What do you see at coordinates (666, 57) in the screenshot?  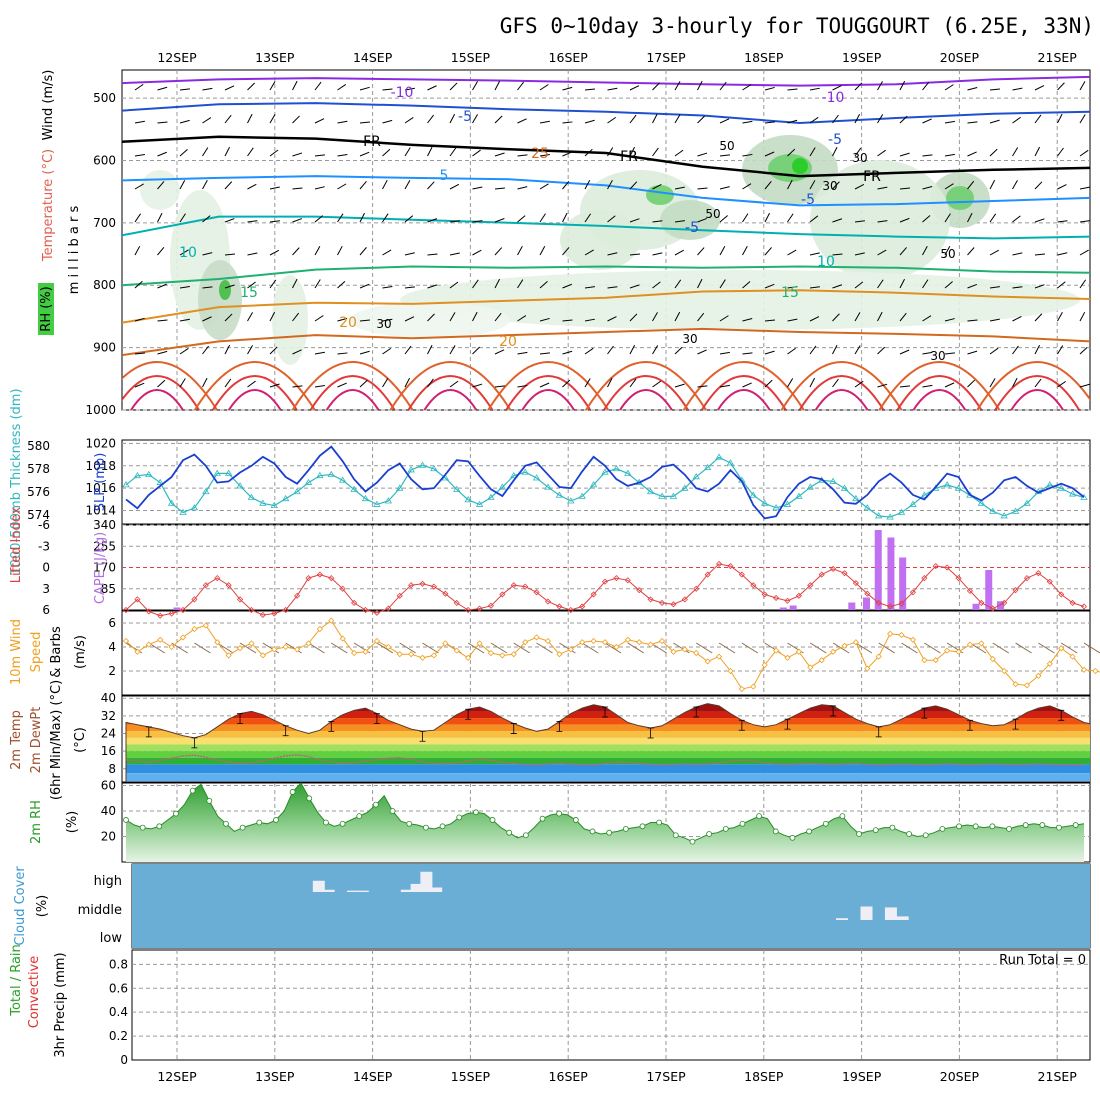 I see `date-label-top: 17SEP` at bounding box center [666, 57].